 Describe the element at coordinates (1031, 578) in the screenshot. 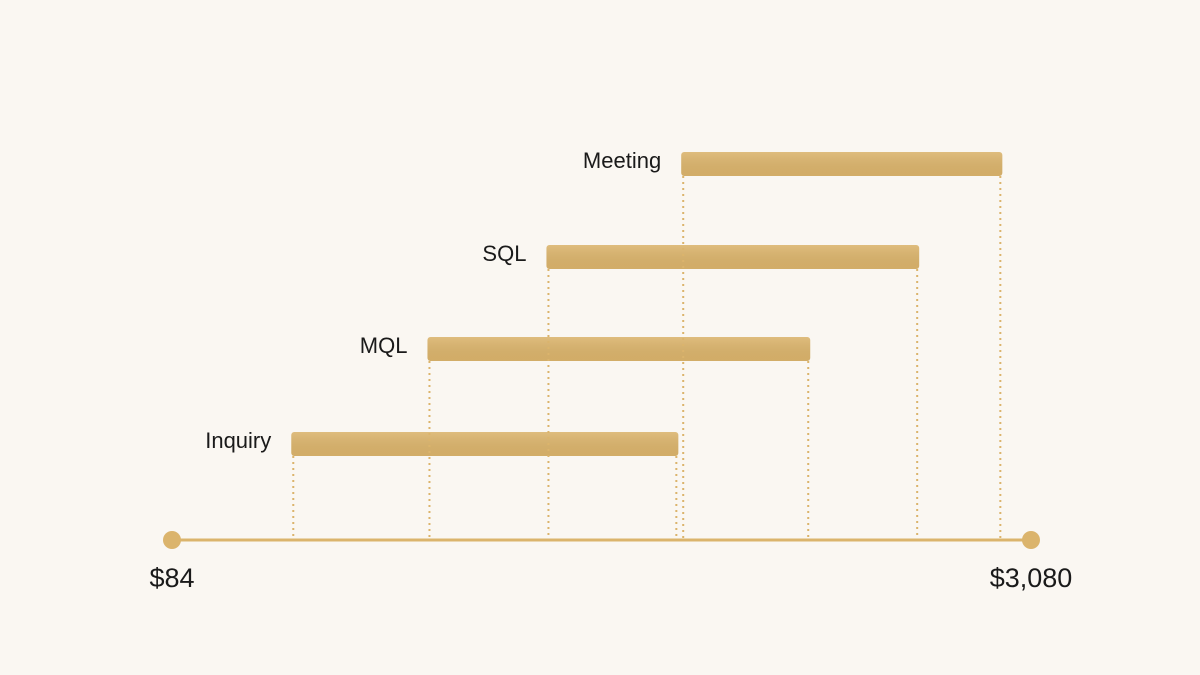

I see `x-tick-label: $3,080` at that location.